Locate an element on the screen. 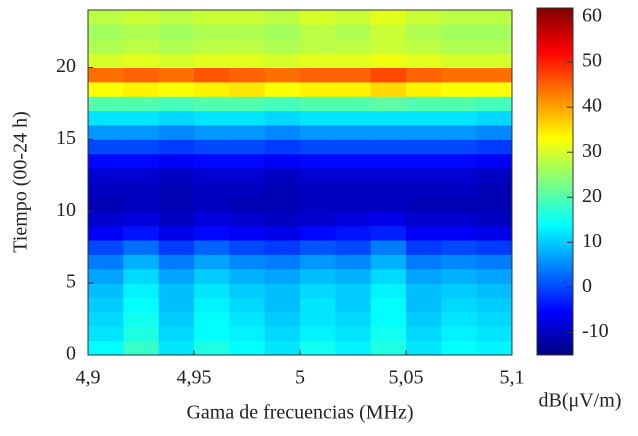 The image size is (638, 436). colorbar-tick-label: 50 is located at coordinates (592, 61).